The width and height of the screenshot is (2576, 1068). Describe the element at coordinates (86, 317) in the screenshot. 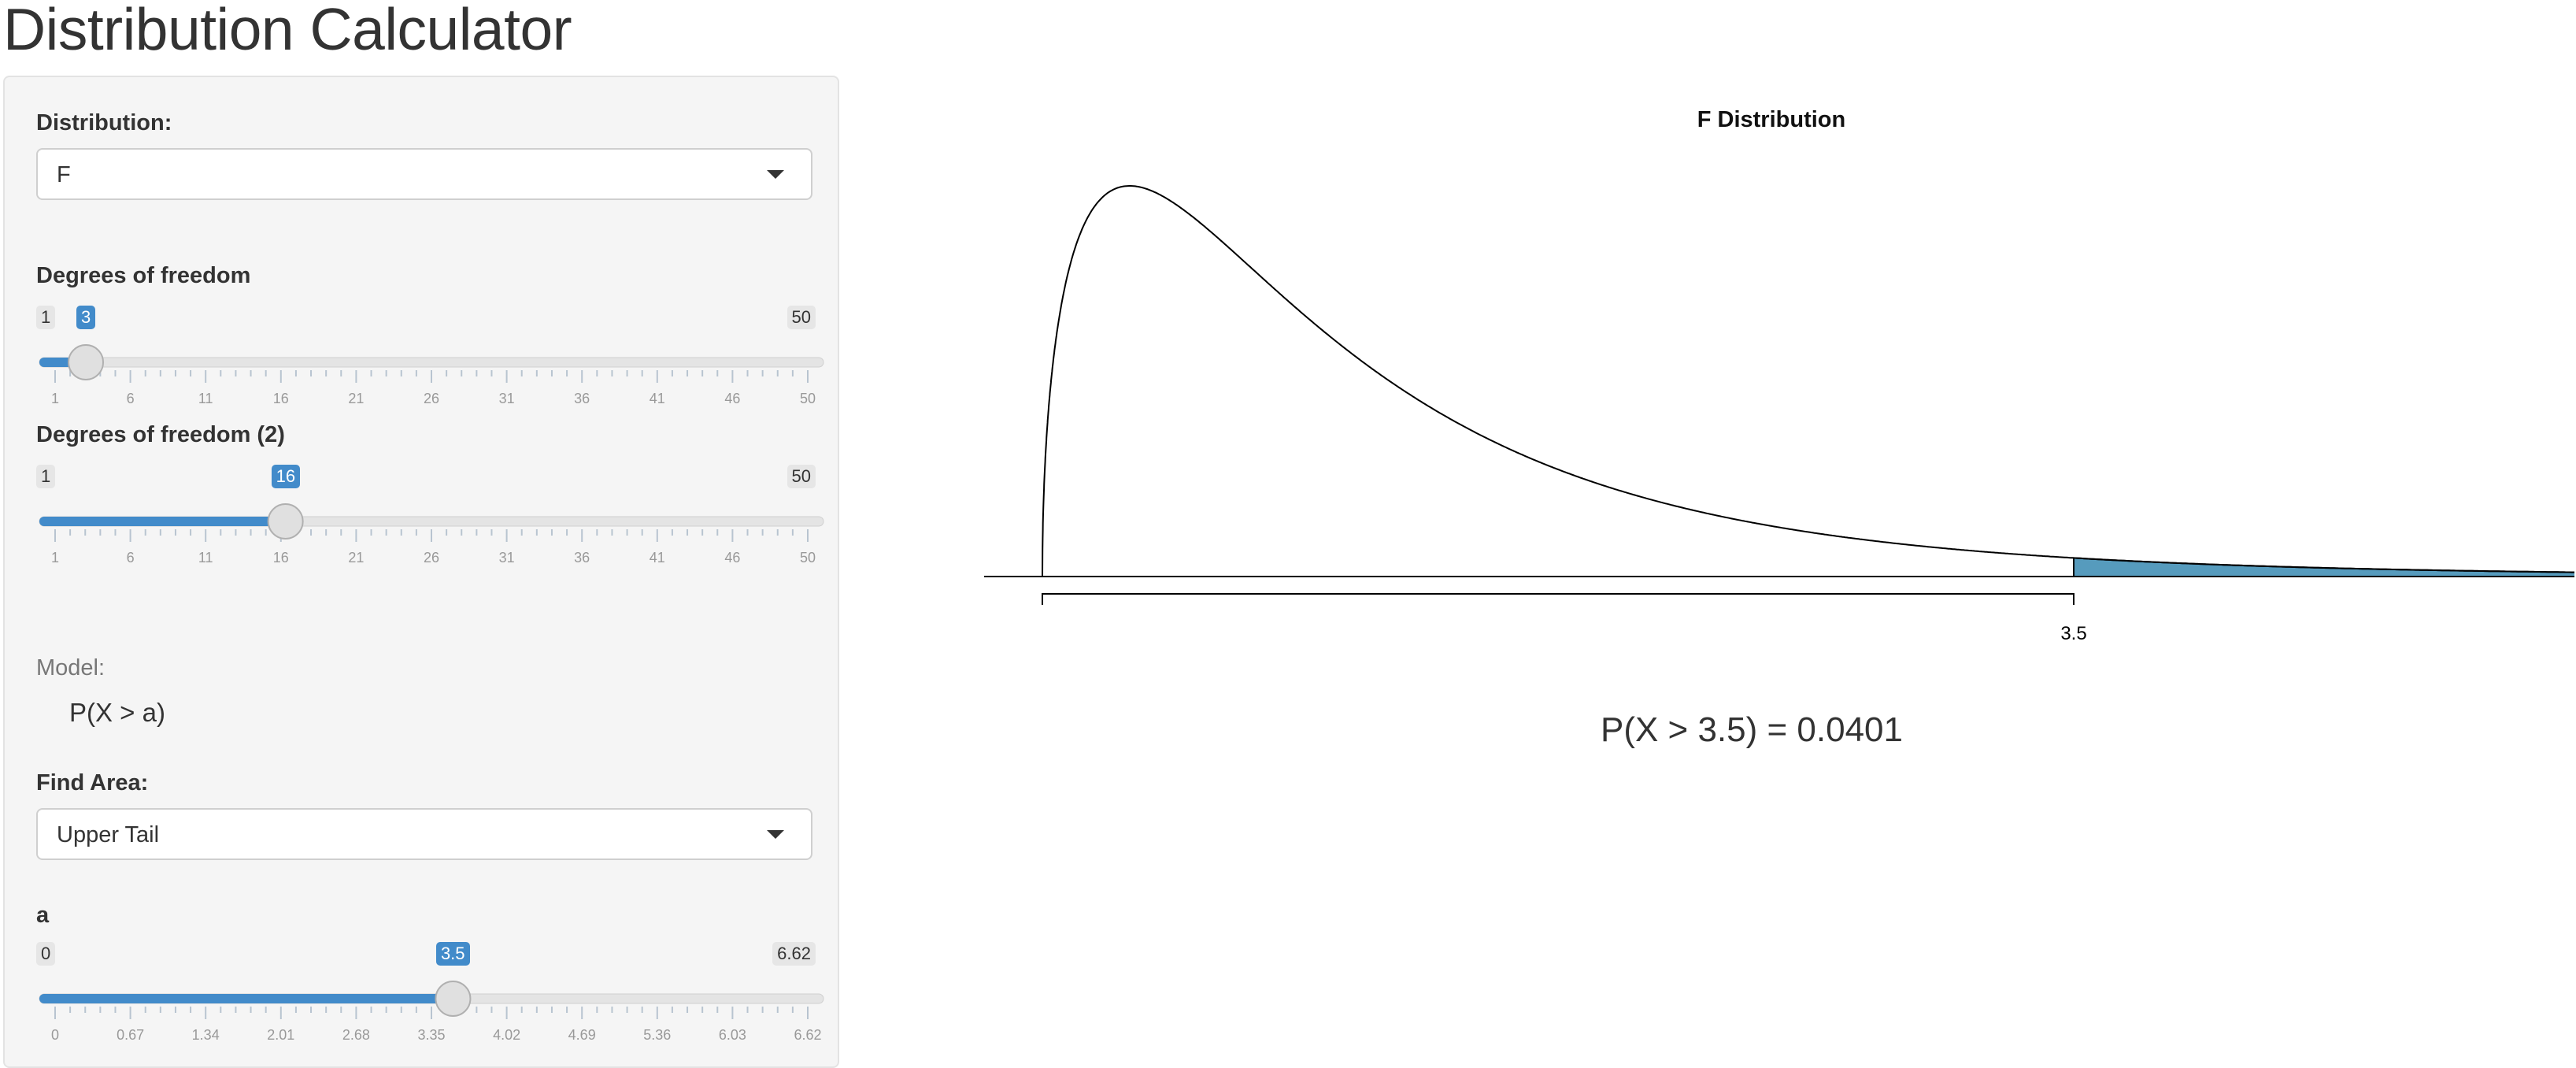

I see `df1-value-badge: 3` at that location.